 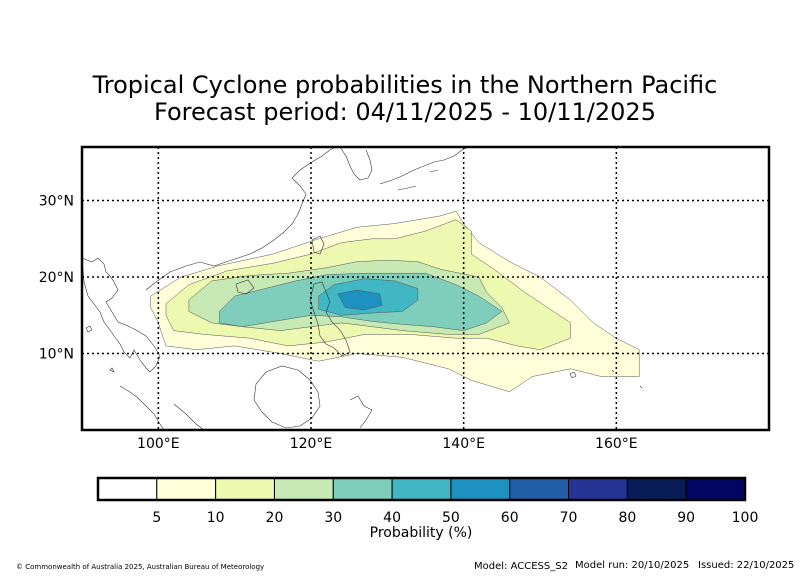 What do you see at coordinates (746, 565) in the screenshot?
I see `issued-date: Issued: 22/10/2025` at bounding box center [746, 565].